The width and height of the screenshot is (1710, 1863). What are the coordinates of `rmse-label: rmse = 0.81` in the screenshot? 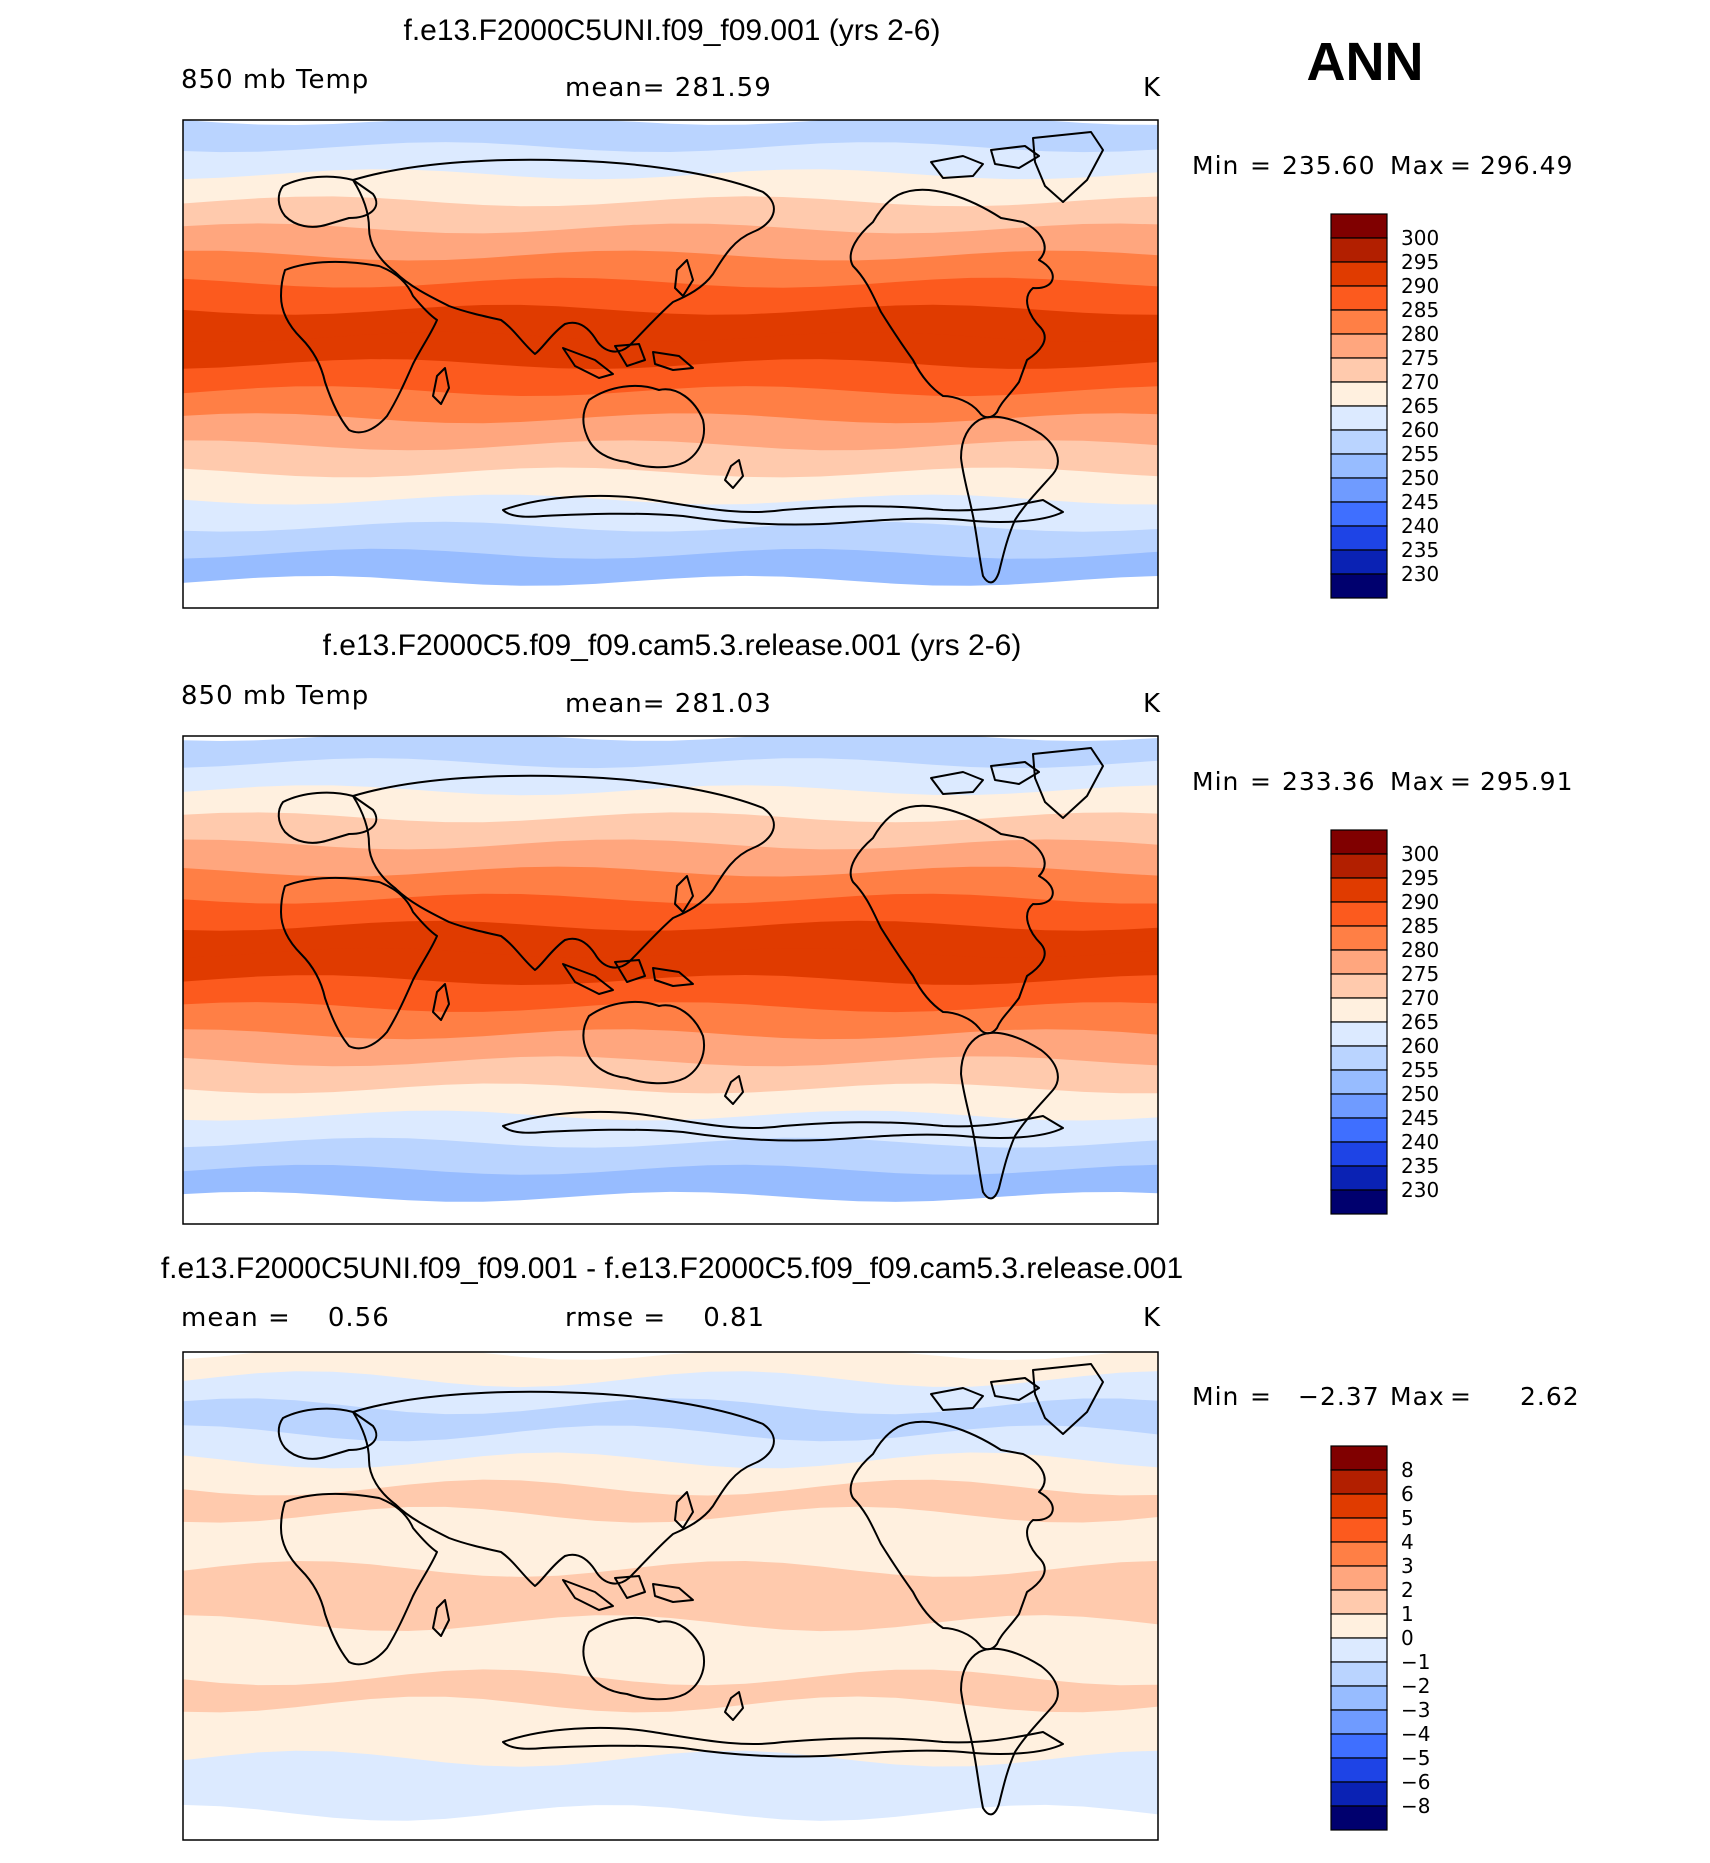 It's located at (665, 1318).